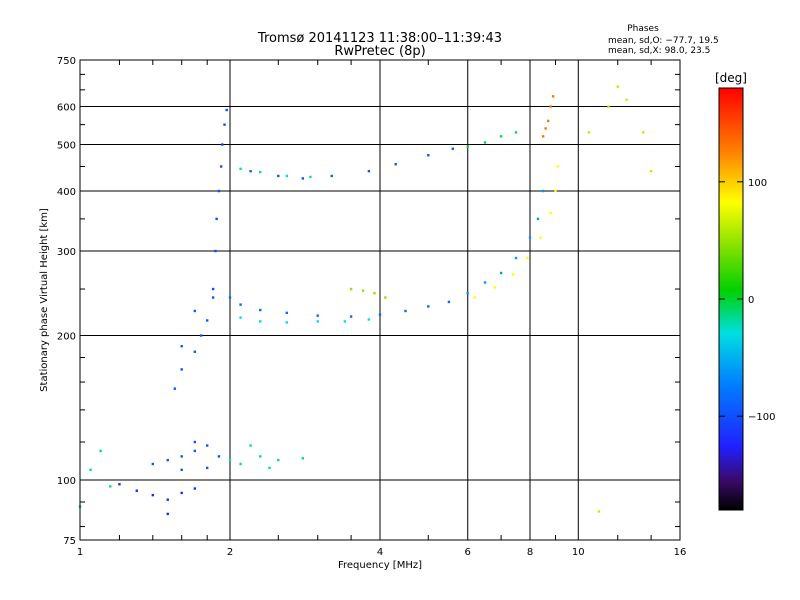 Image resolution: width=800 pixels, height=600 pixels. What do you see at coordinates (66, 108) in the screenshot?
I see `y-tick-label: 600` at bounding box center [66, 108].